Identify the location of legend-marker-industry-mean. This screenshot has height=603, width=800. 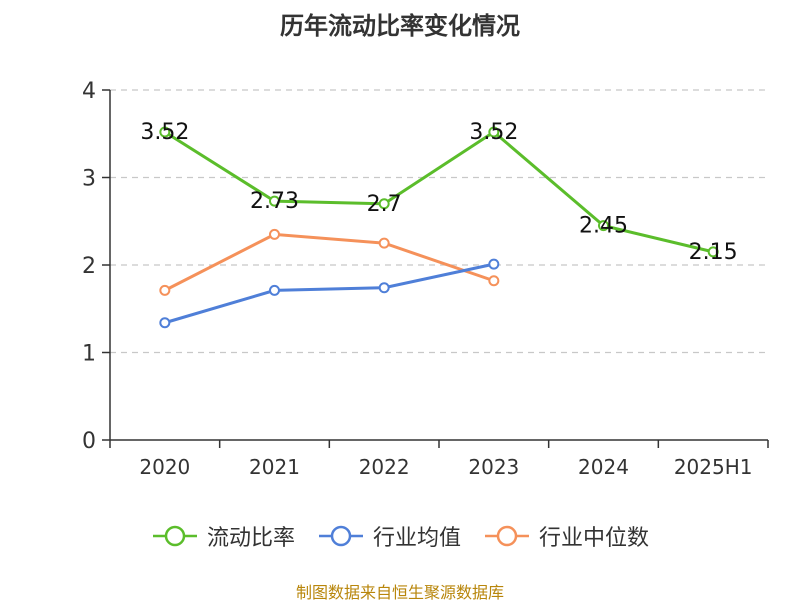
(340, 536).